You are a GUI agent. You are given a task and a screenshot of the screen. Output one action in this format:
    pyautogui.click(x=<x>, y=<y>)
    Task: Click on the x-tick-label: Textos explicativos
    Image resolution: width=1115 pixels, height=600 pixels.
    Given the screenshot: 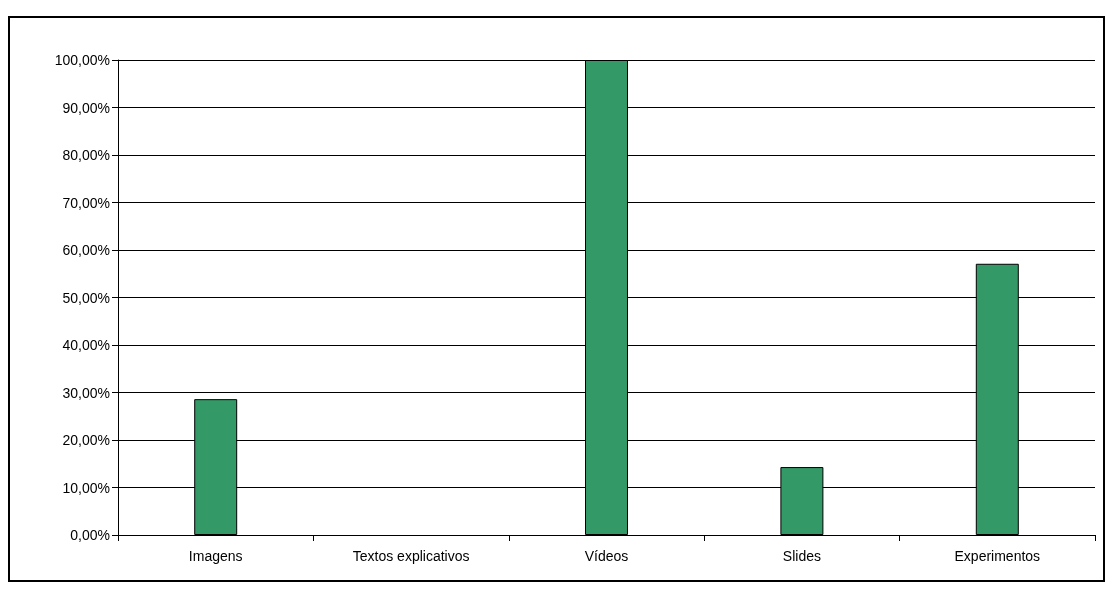 What is the action you would take?
    pyautogui.click(x=411, y=556)
    